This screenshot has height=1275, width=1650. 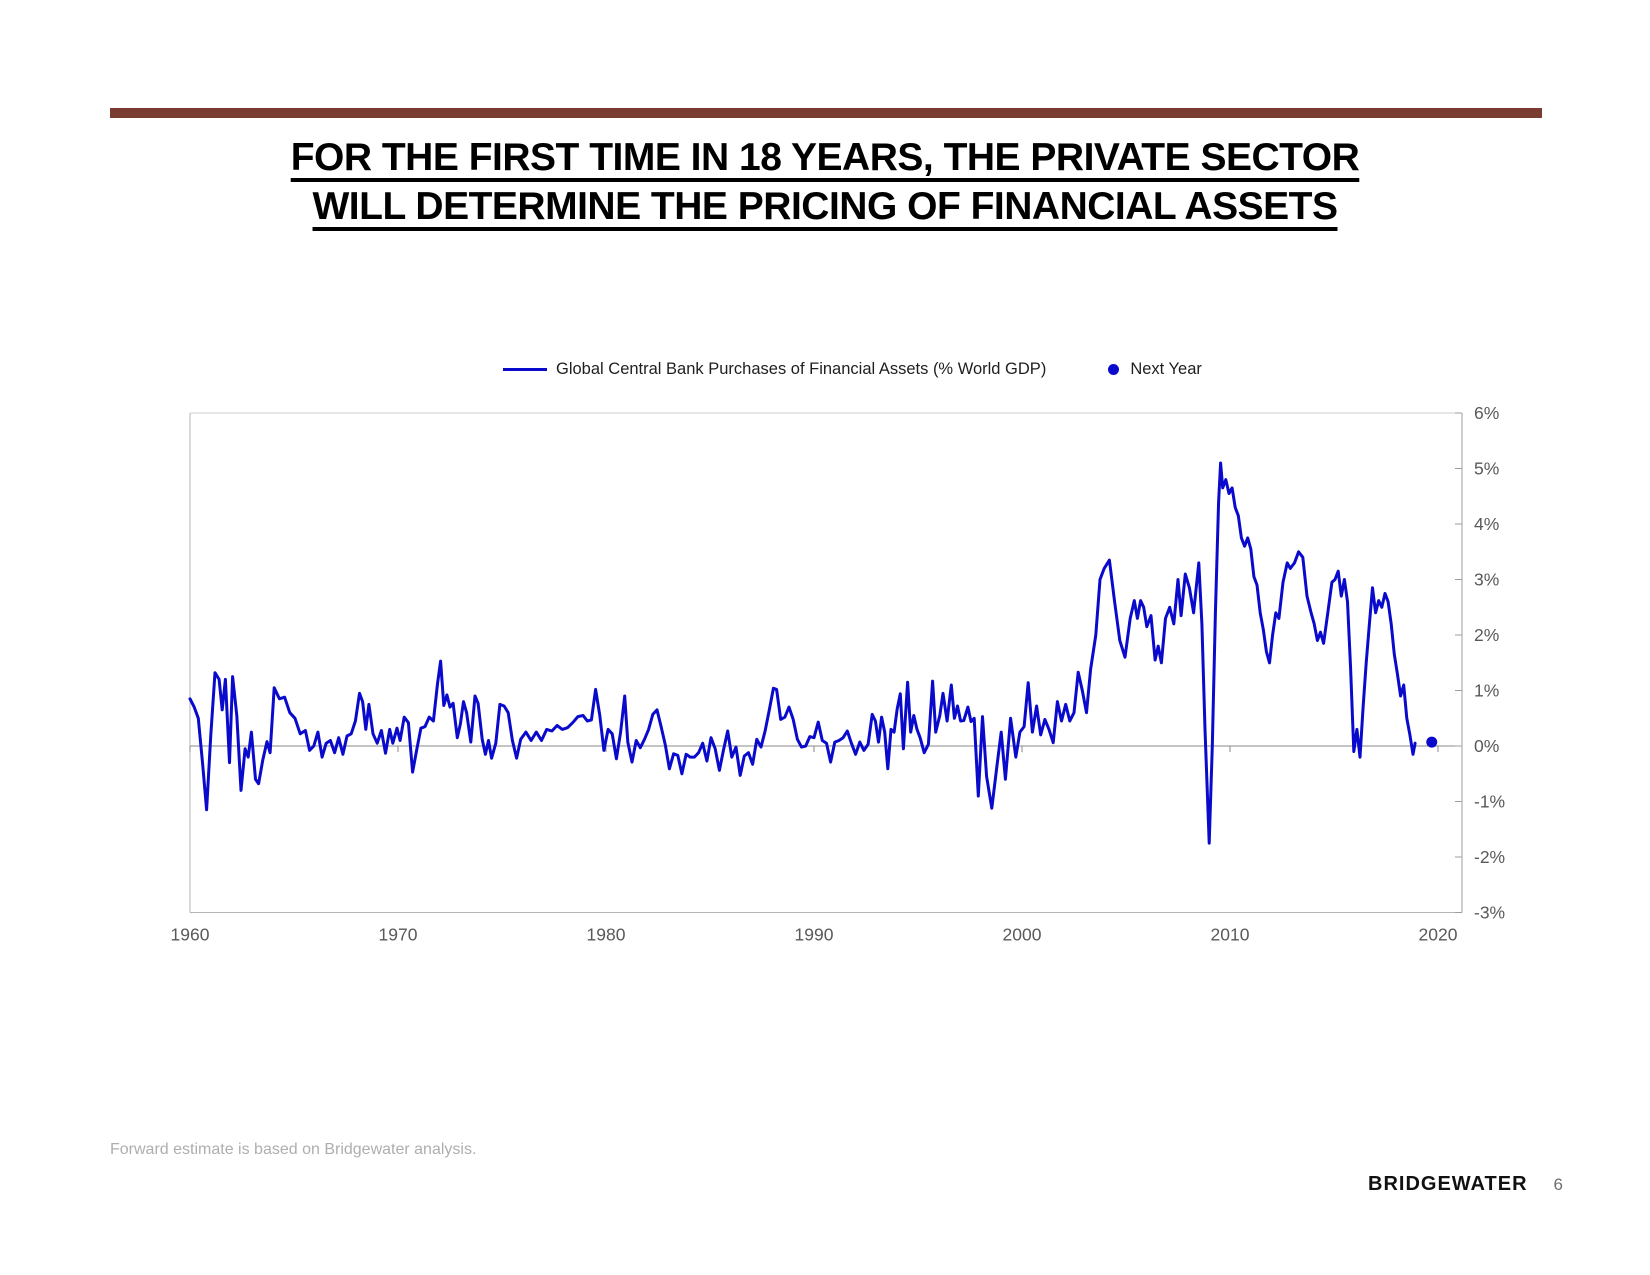 What do you see at coordinates (1448, 1184) in the screenshot?
I see `bridgewater-logo: BRIDGEWATER` at bounding box center [1448, 1184].